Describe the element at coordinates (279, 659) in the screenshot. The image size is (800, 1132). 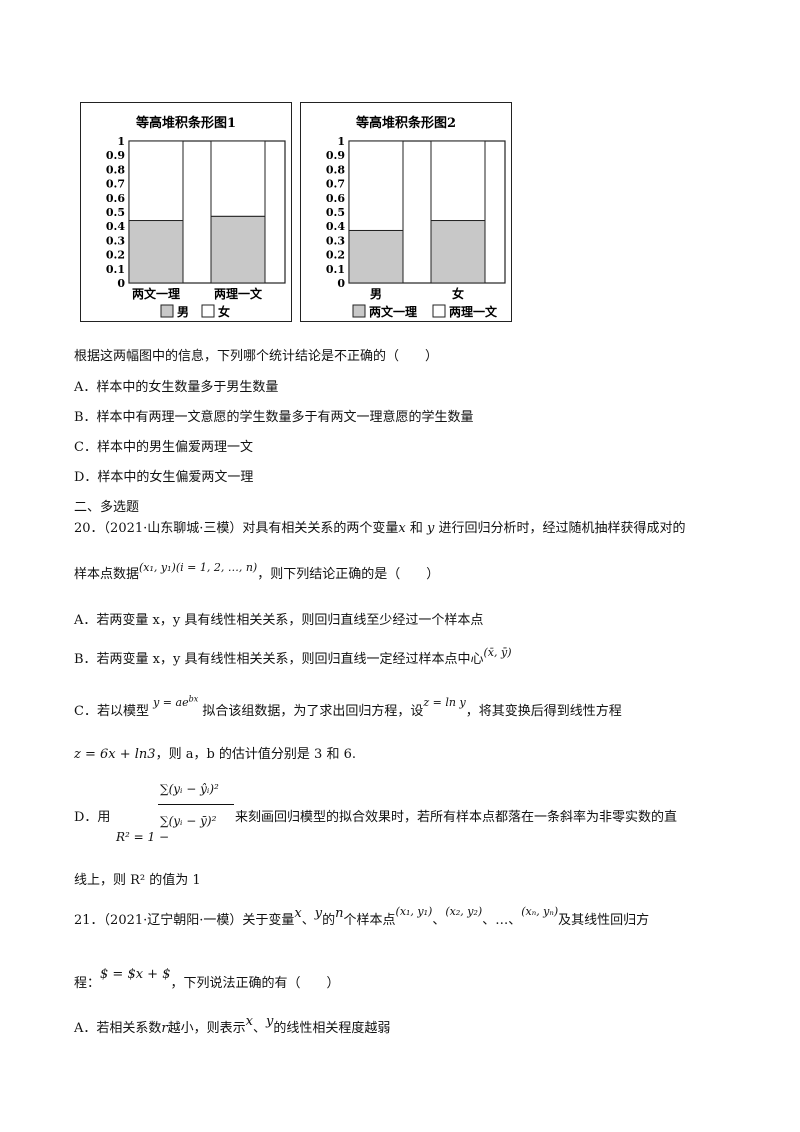
I see `q20-option-b-text: B．若两变量 x，y 具有线性相关关系，则回归直线一定经过样本点中心` at that location.